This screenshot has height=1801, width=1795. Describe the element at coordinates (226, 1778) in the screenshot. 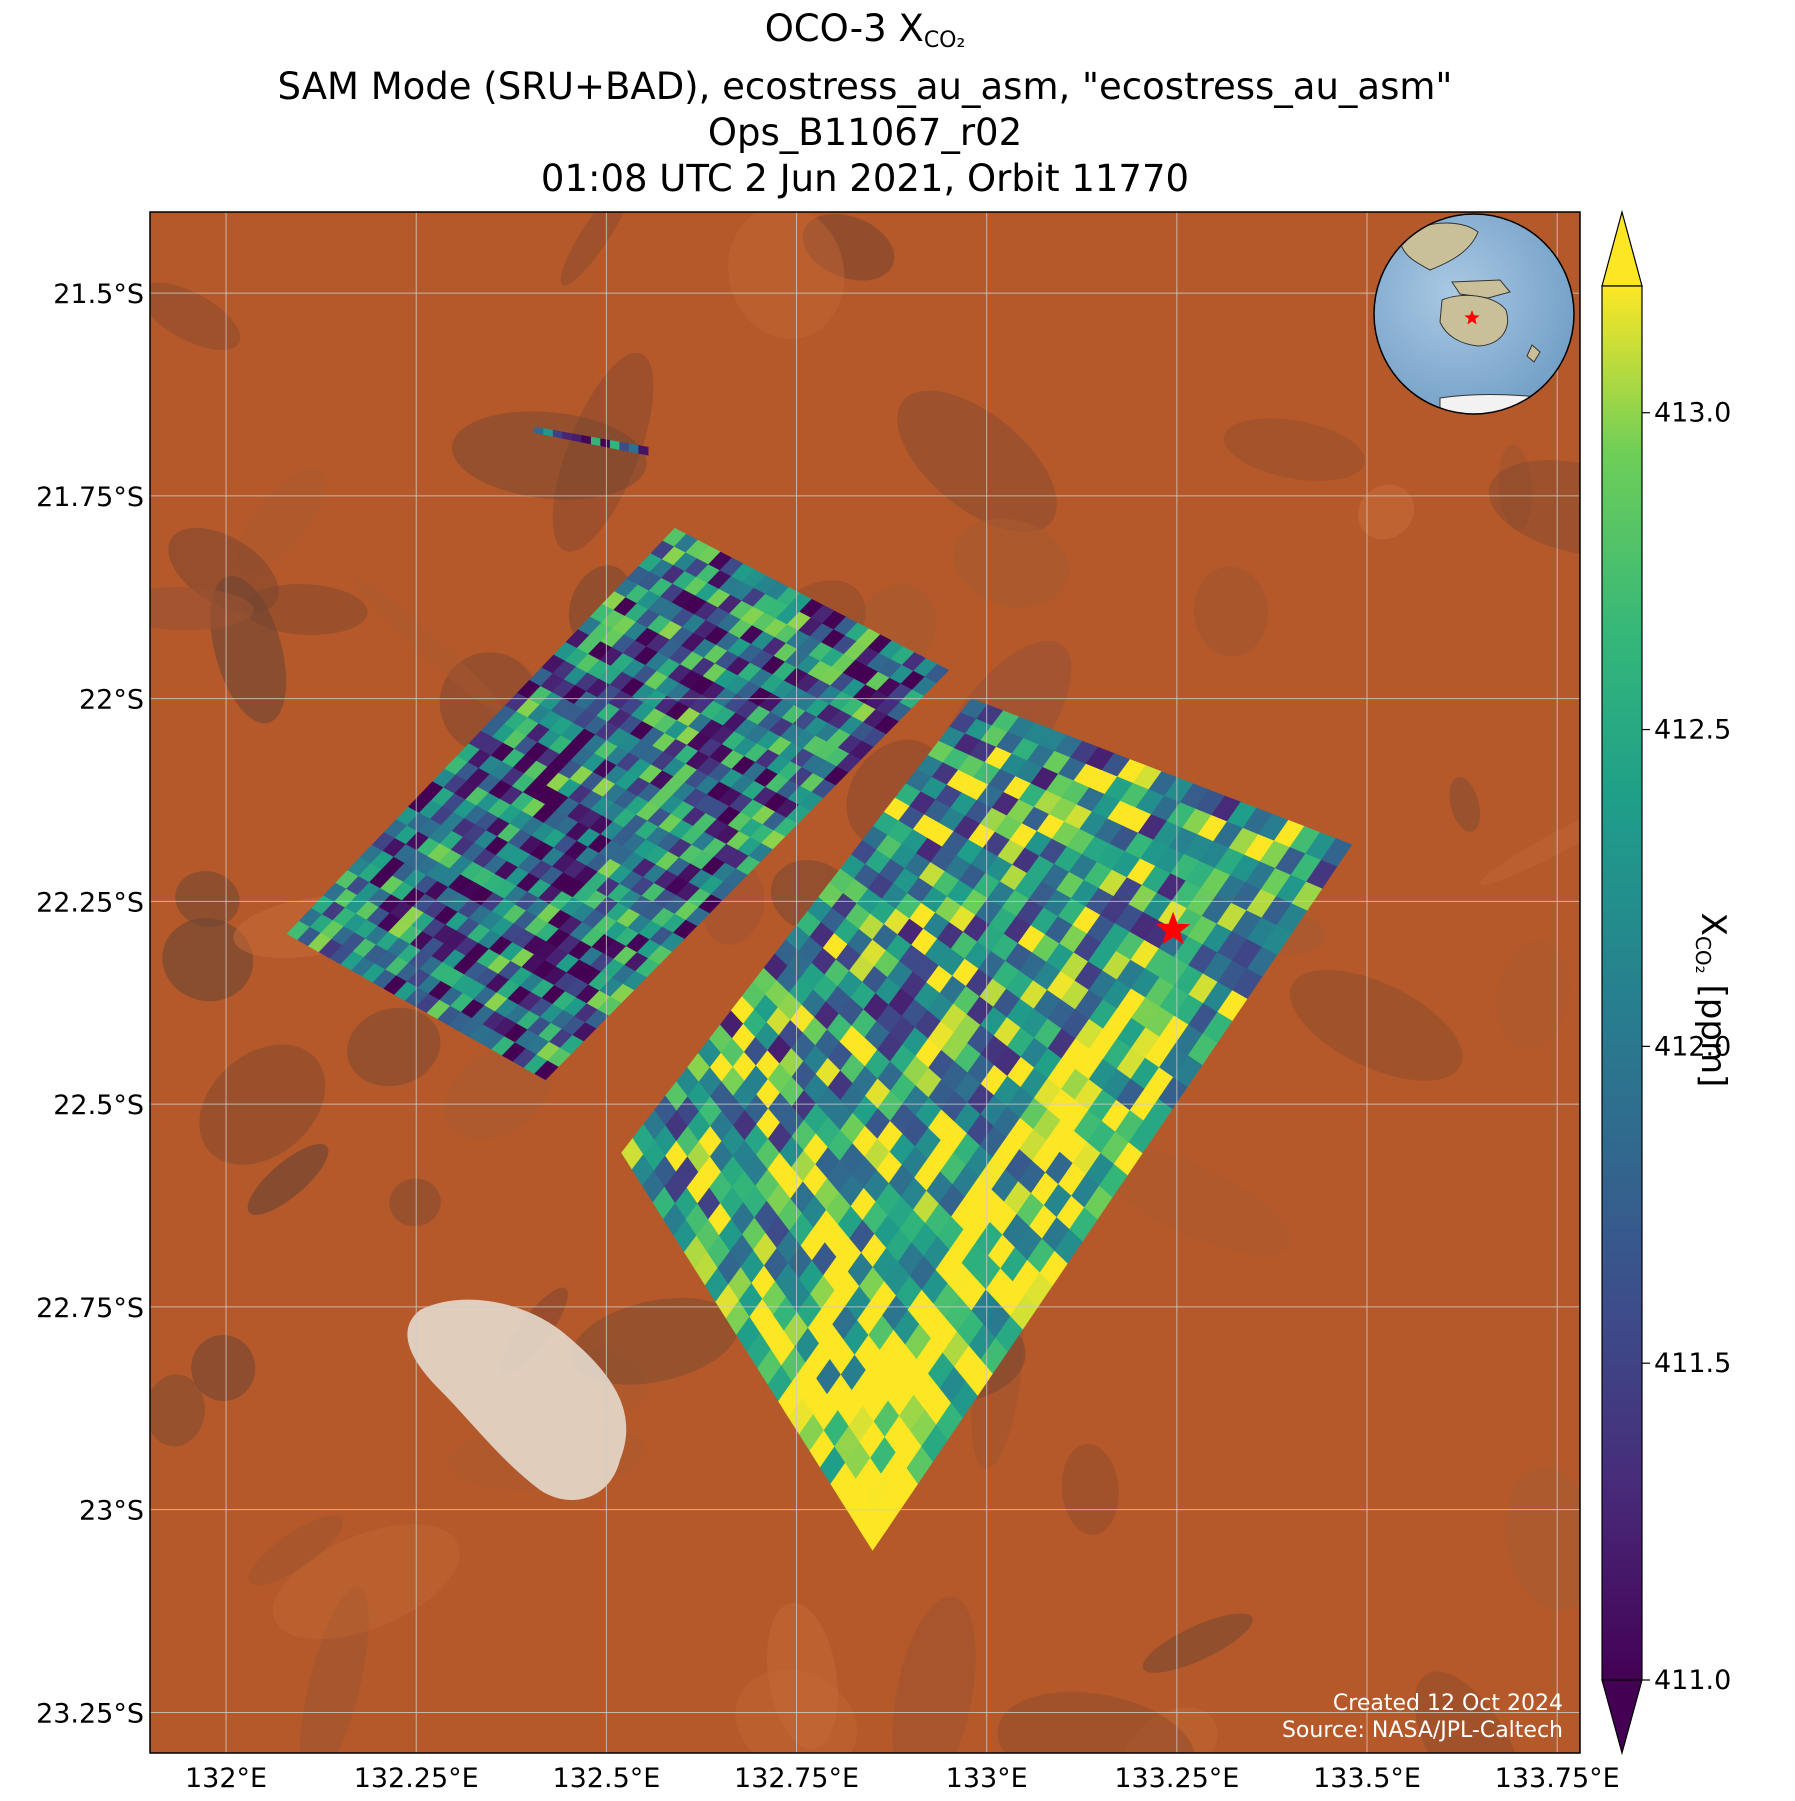

I see `lon-tick-label: 132°E` at that location.